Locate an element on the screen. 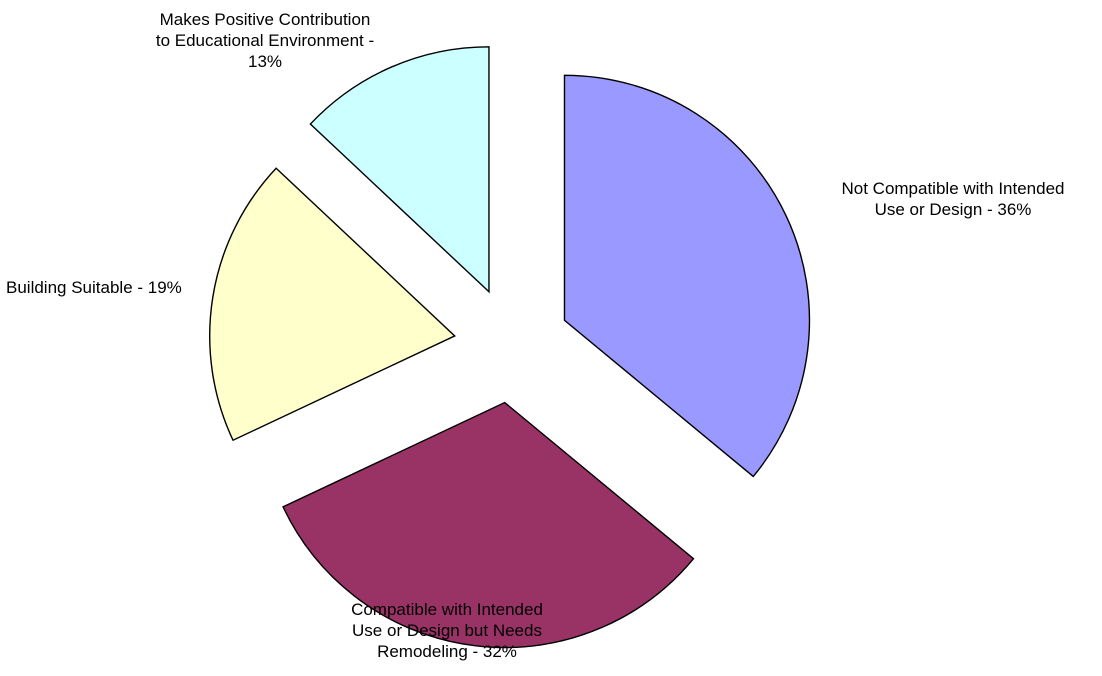  slice-not-compatible is located at coordinates (686, 275).